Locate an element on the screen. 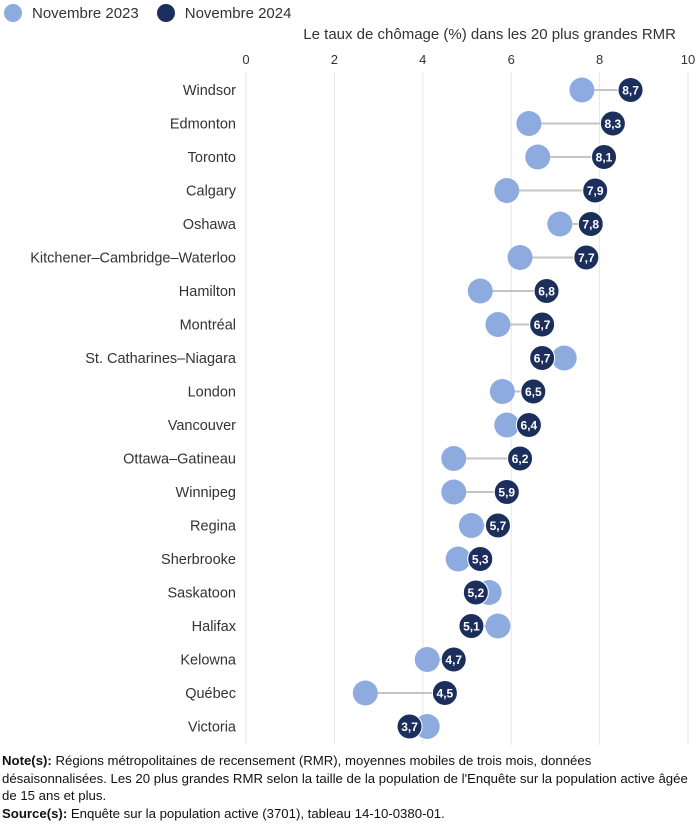 The height and width of the screenshot is (836, 700). category-label: Sherbrooke is located at coordinates (198, 560).